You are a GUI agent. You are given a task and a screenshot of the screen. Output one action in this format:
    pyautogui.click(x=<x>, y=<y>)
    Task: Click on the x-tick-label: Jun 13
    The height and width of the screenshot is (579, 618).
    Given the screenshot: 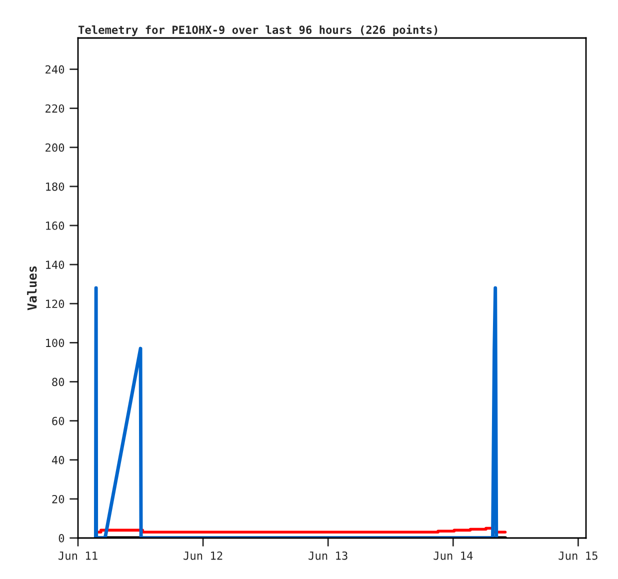 What is the action you would take?
    pyautogui.click(x=328, y=555)
    